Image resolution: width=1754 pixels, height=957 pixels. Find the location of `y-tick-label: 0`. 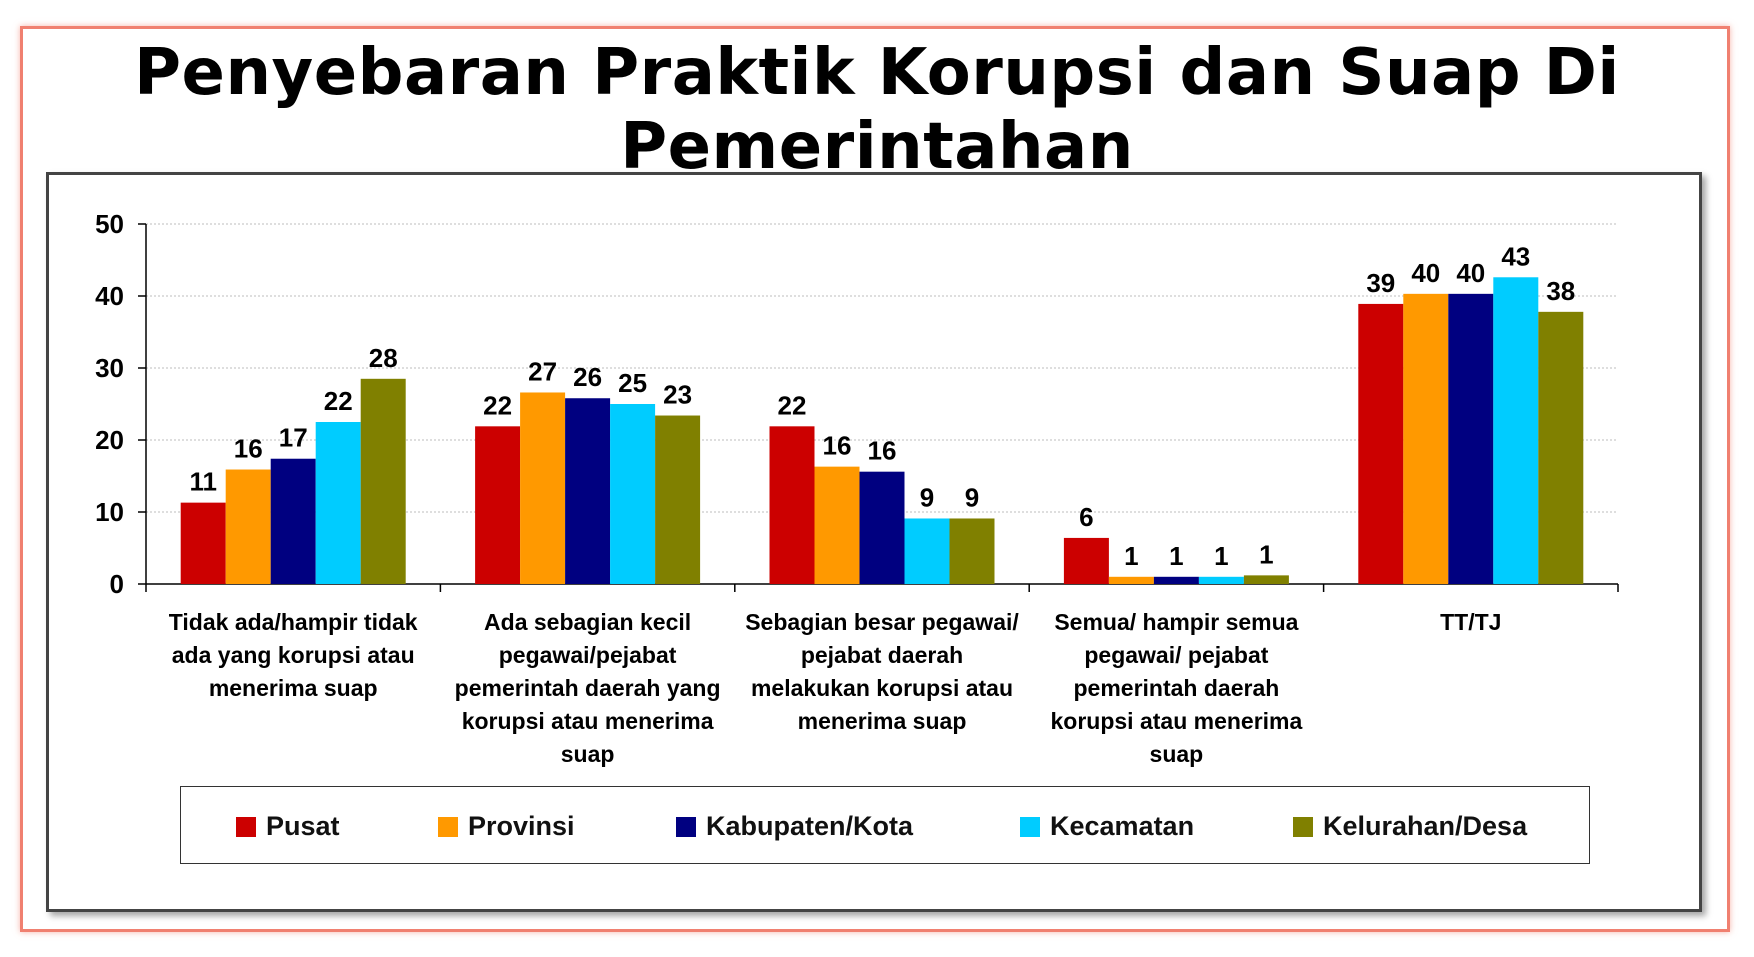

y-tick-label: 0 is located at coordinates (117, 584).